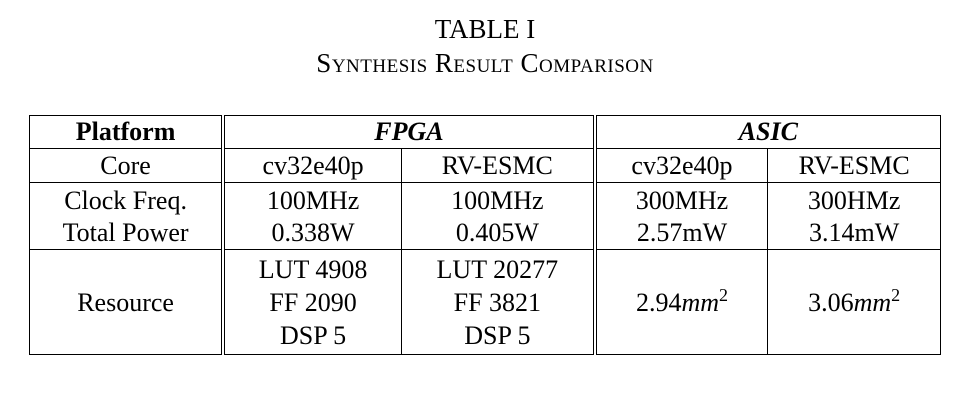 Image resolution: width=970 pixels, height=401 pixels. I want to click on cell-power-asic-rv-esmc: 3.14mW, so click(854, 233).